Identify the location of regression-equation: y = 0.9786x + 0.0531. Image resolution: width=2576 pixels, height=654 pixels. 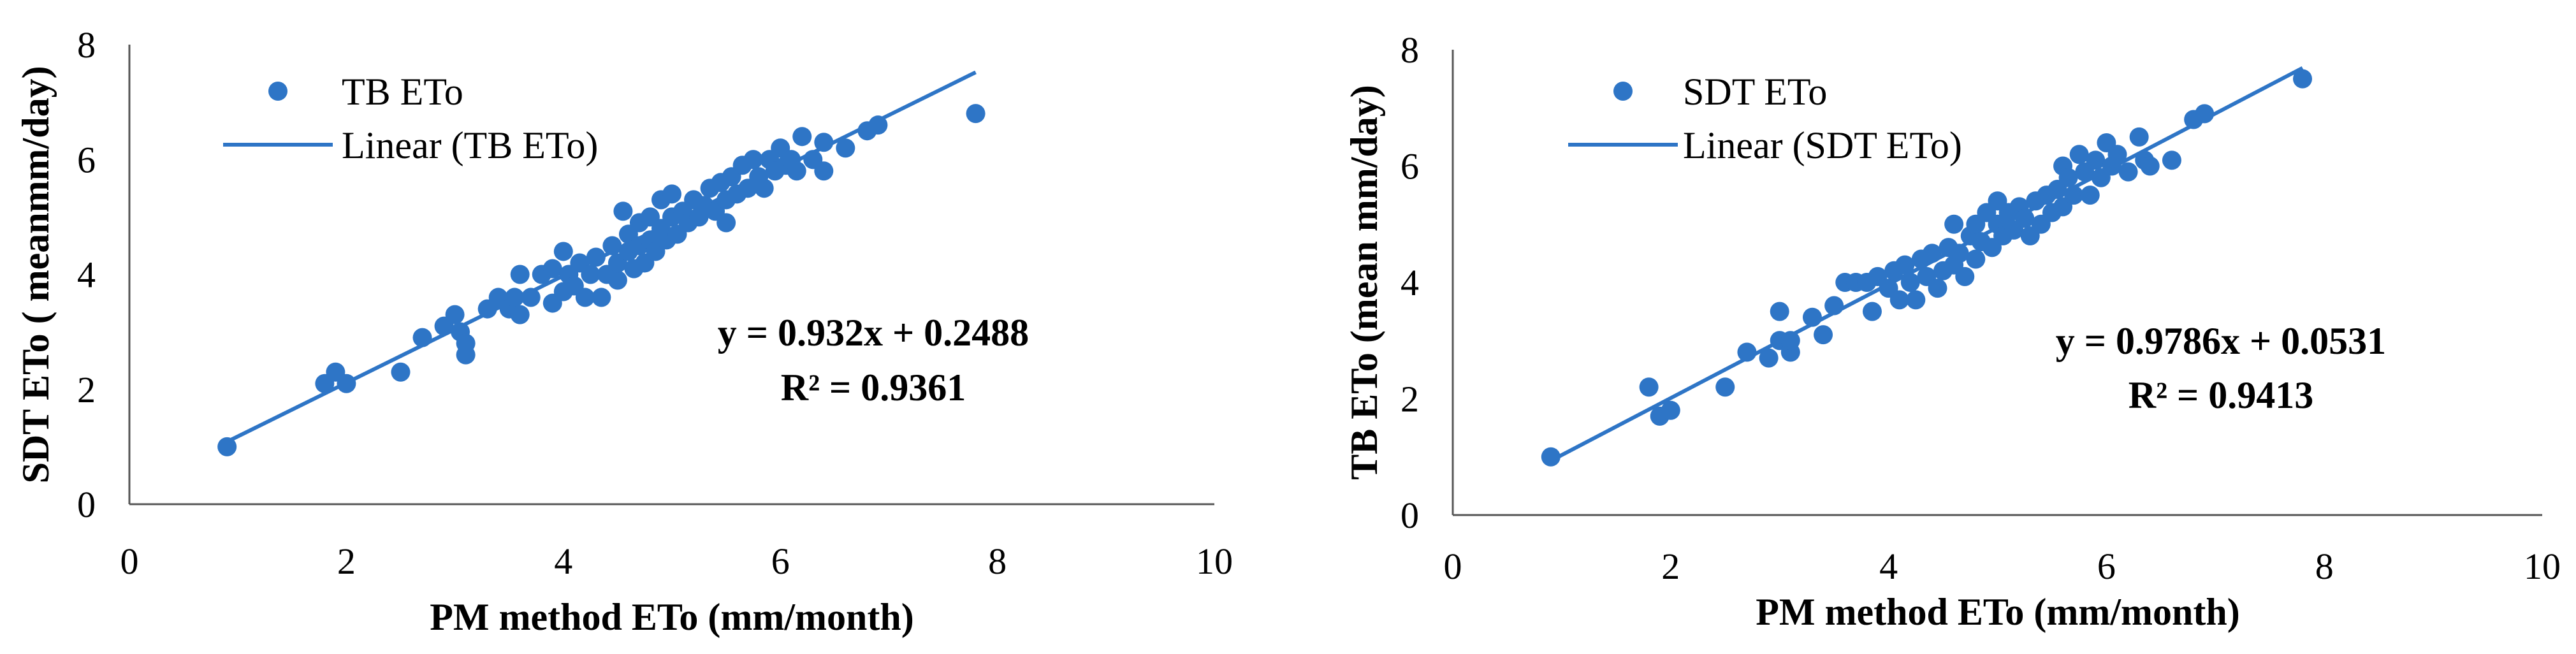
(2221, 341).